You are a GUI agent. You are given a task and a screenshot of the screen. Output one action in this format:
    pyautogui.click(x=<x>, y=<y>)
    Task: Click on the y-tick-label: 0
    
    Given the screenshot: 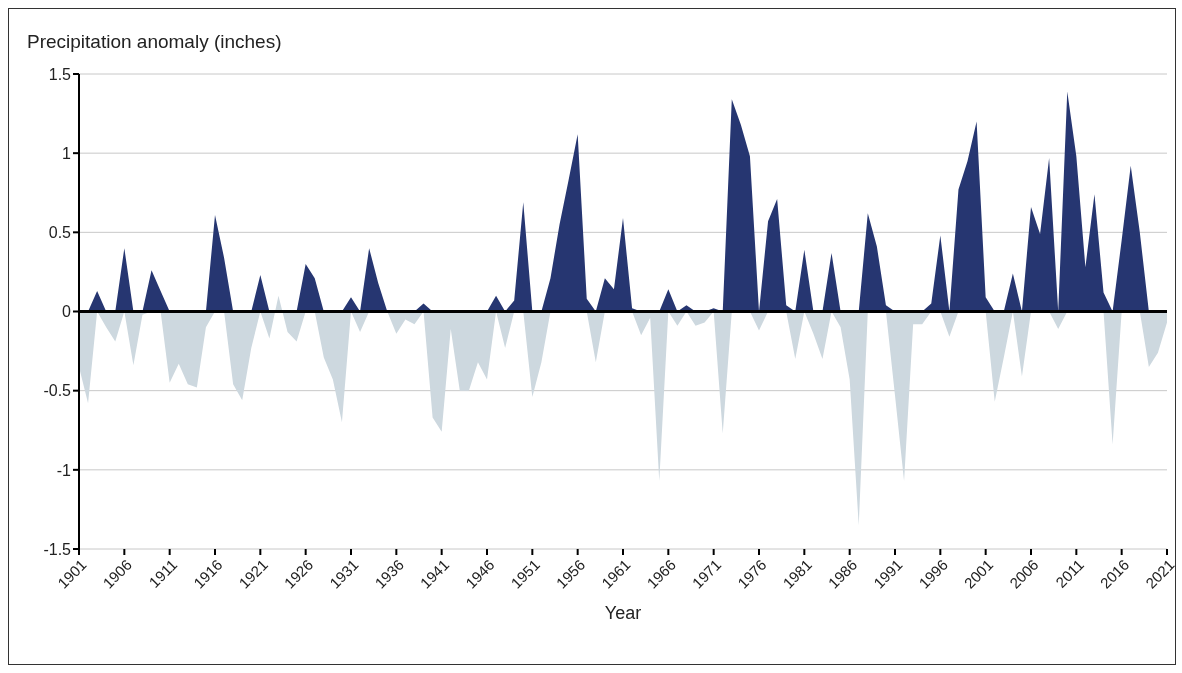 What is the action you would take?
    pyautogui.click(x=67, y=312)
    